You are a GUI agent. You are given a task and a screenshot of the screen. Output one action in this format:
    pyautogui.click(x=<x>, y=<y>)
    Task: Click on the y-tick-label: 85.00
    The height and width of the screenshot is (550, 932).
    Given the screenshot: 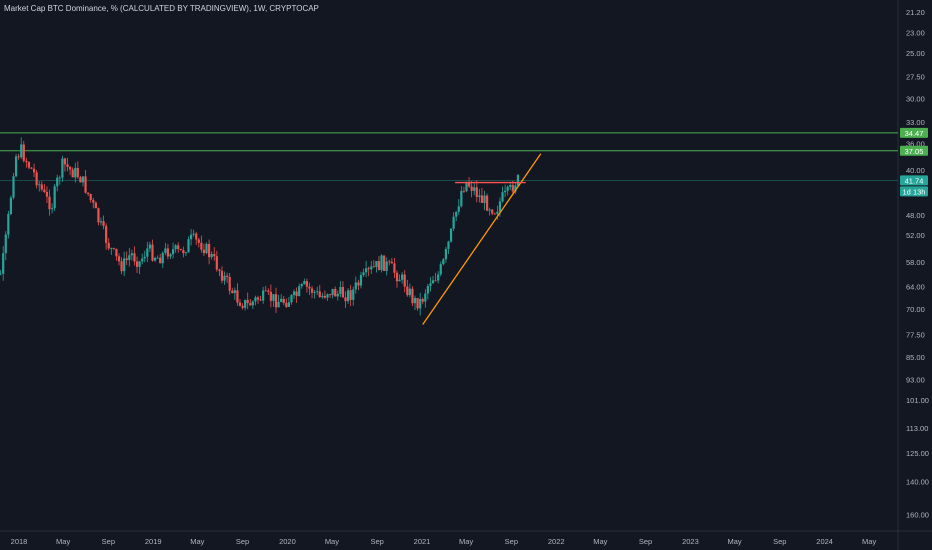 What is the action you would take?
    pyautogui.click(x=915, y=357)
    